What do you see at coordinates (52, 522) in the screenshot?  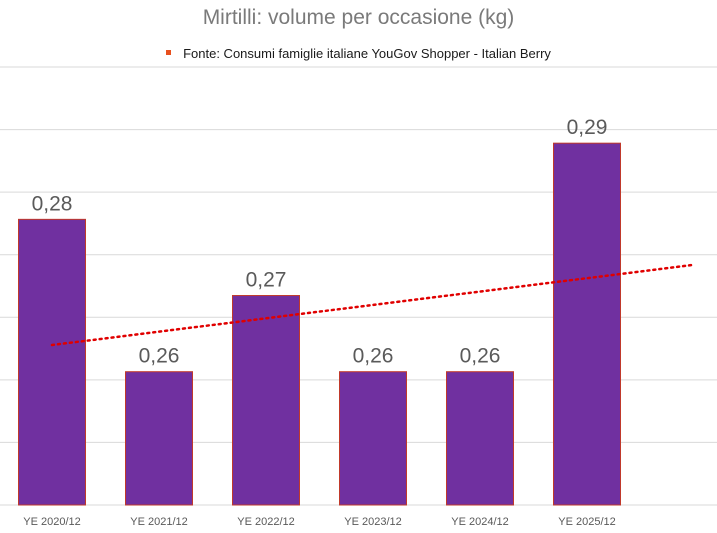 I see `x-tick-label: YE 2020/12` at bounding box center [52, 522].